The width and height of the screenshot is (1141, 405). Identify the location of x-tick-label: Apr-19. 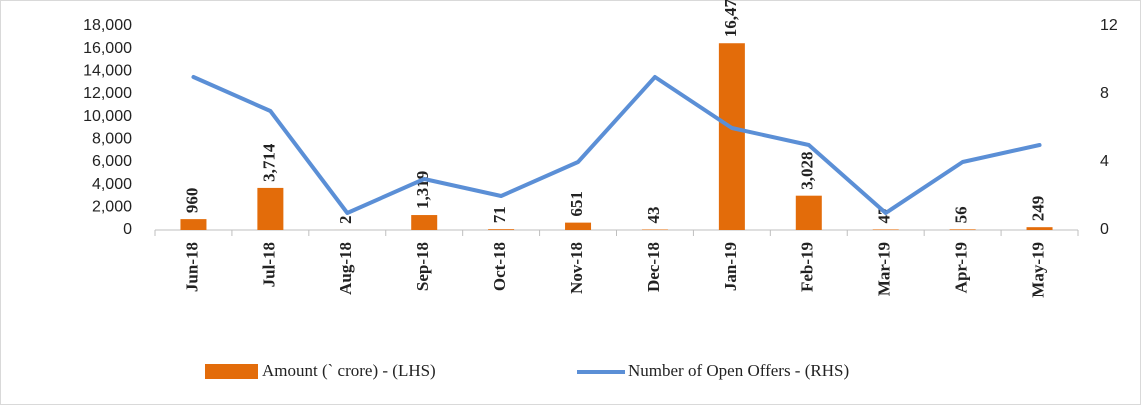
(961, 267).